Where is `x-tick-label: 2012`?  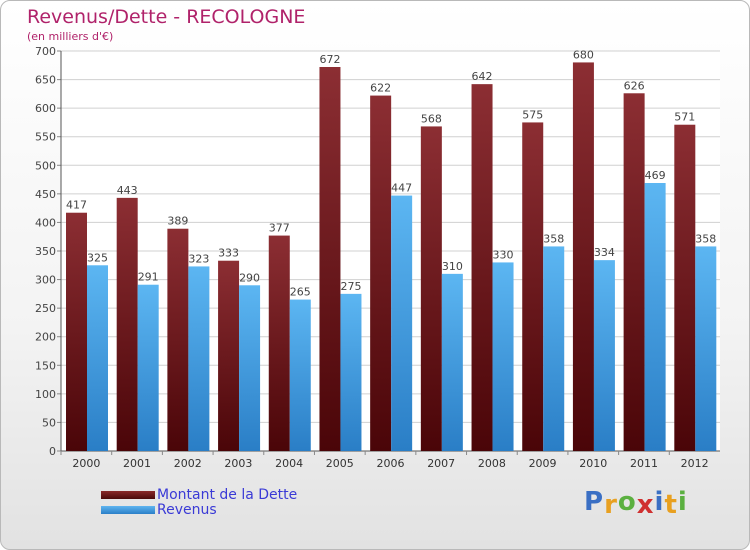
x-tick-label: 2012 is located at coordinates (695, 463).